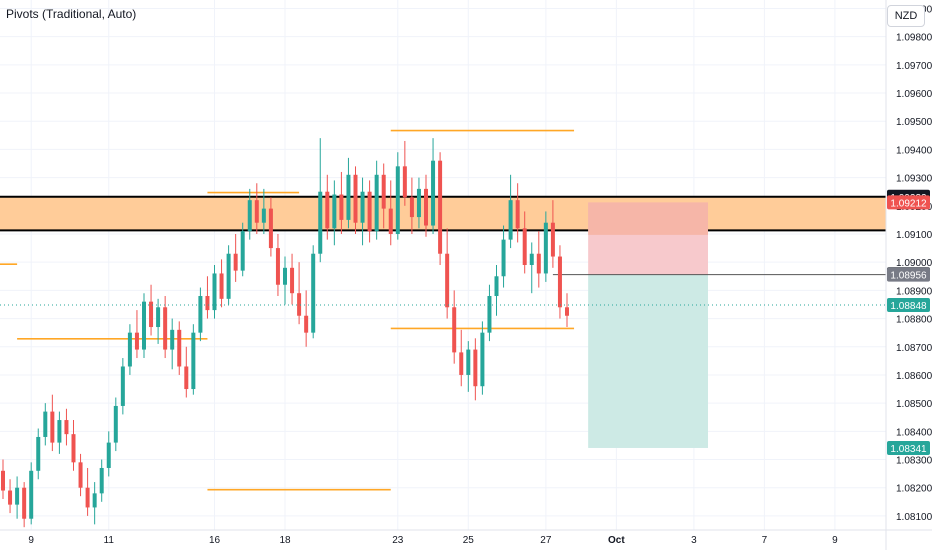 The width and height of the screenshot is (932, 550). Describe the element at coordinates (914, 263) in the screenshot. I see `y-tick-label: 1.09000` at that location.